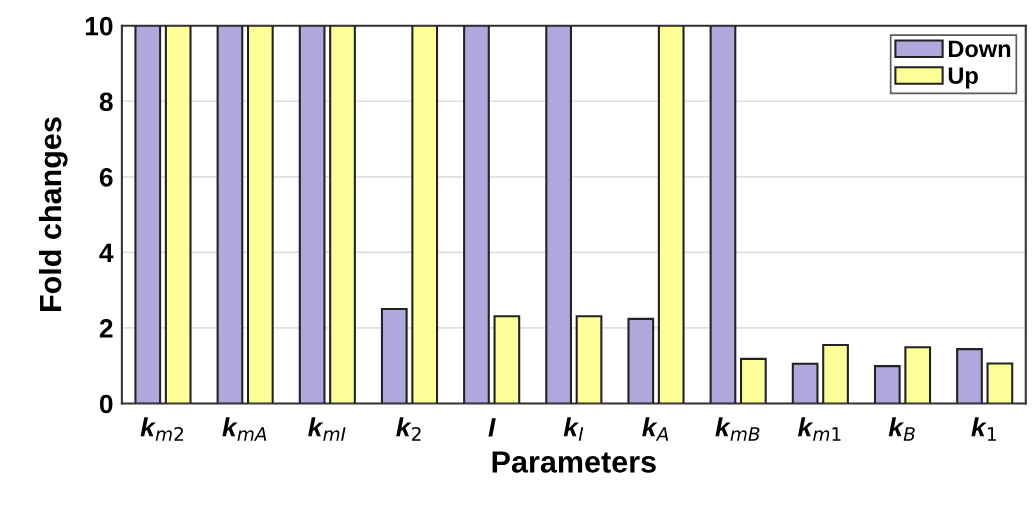  Describe the element at coordinates (244, 429) in the screenshot. I see `x-tick-label: k$_{mA}$` at that location.